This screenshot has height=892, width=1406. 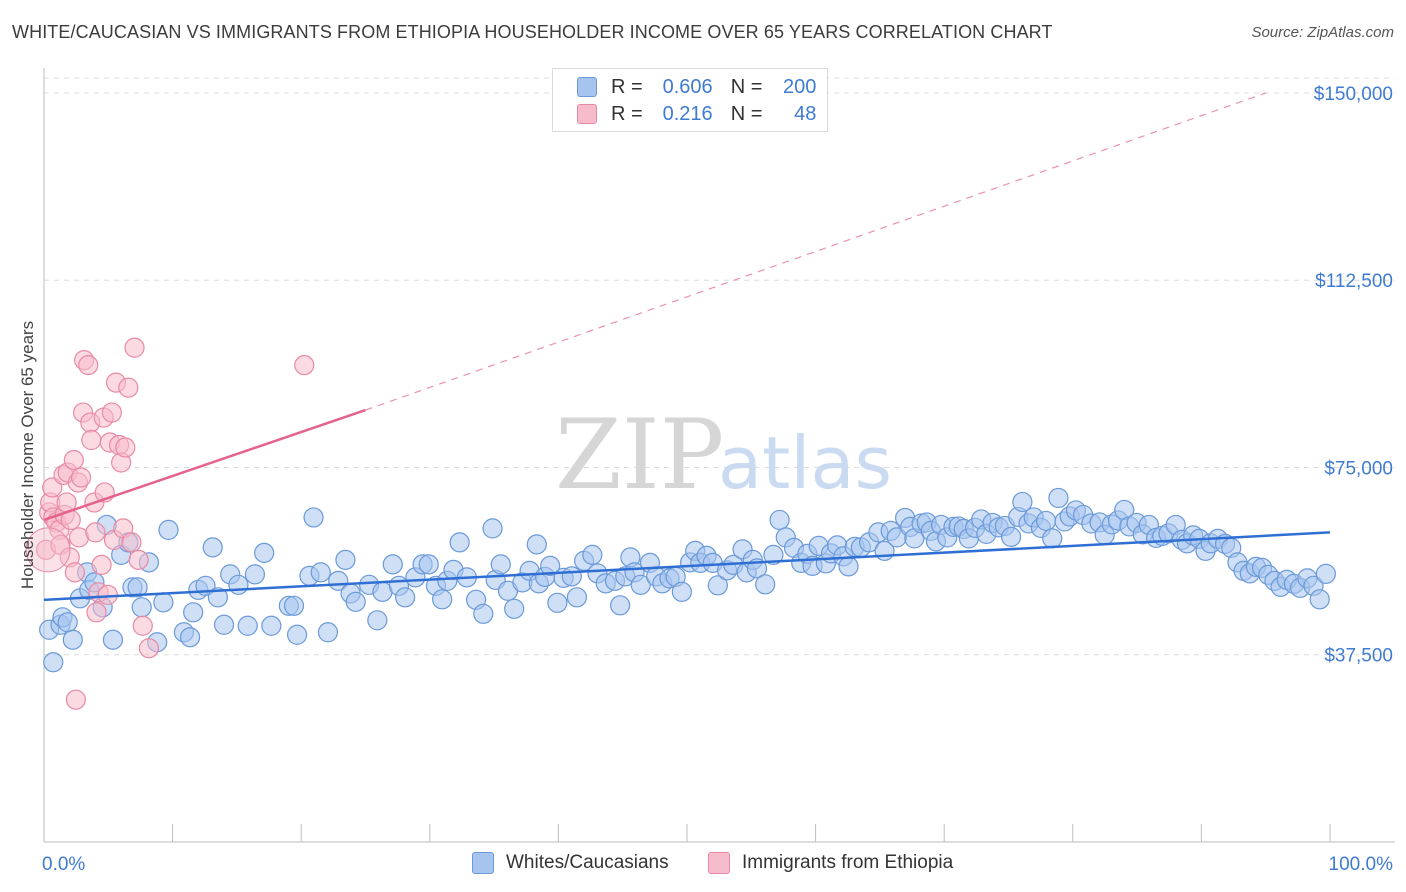 What do you see at coordinates (1358, 468) in the screenshot?
I see `y-tick-label: $75,000` at bounding box center [1358, 468].